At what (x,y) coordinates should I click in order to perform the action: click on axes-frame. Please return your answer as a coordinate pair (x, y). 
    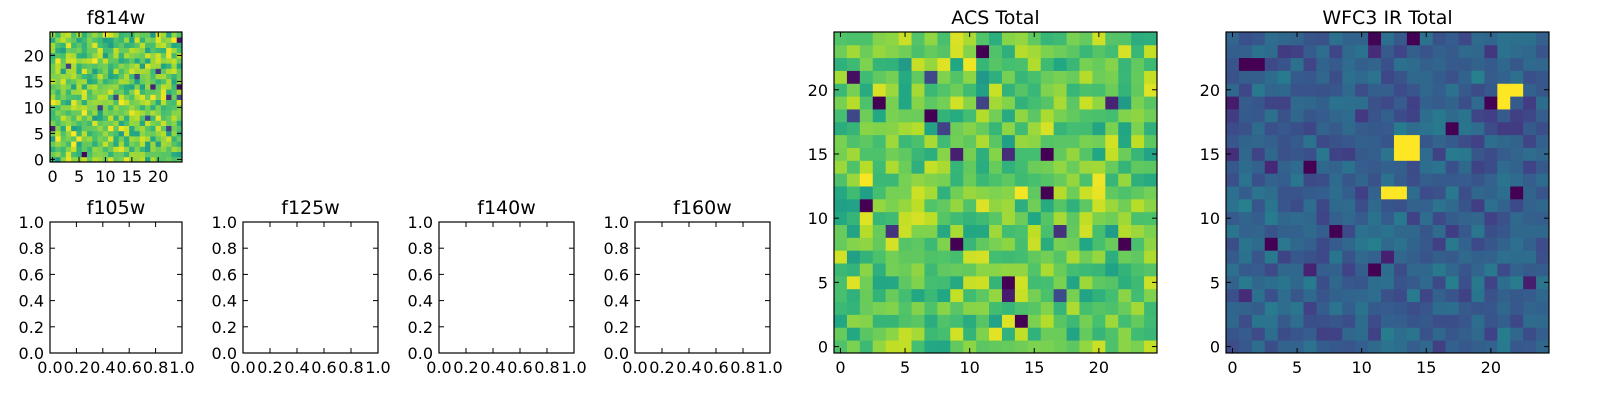
    Looking at the image, I should click on (116, 287).